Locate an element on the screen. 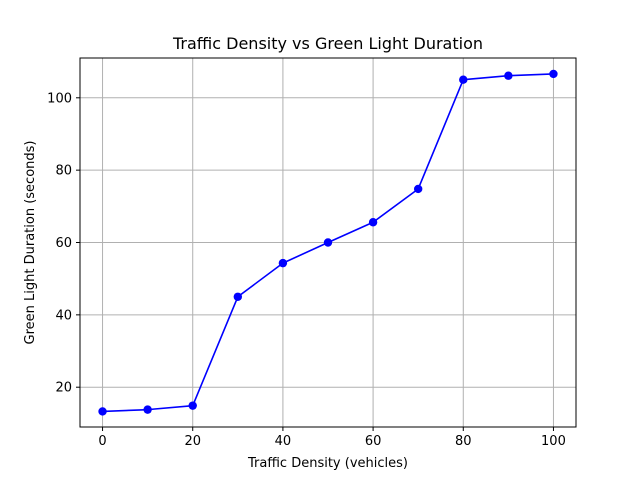 Image resolution: width=640 pixels, height=480 pixels. x-tick-label: 20 is located at coordinates (192, 441).